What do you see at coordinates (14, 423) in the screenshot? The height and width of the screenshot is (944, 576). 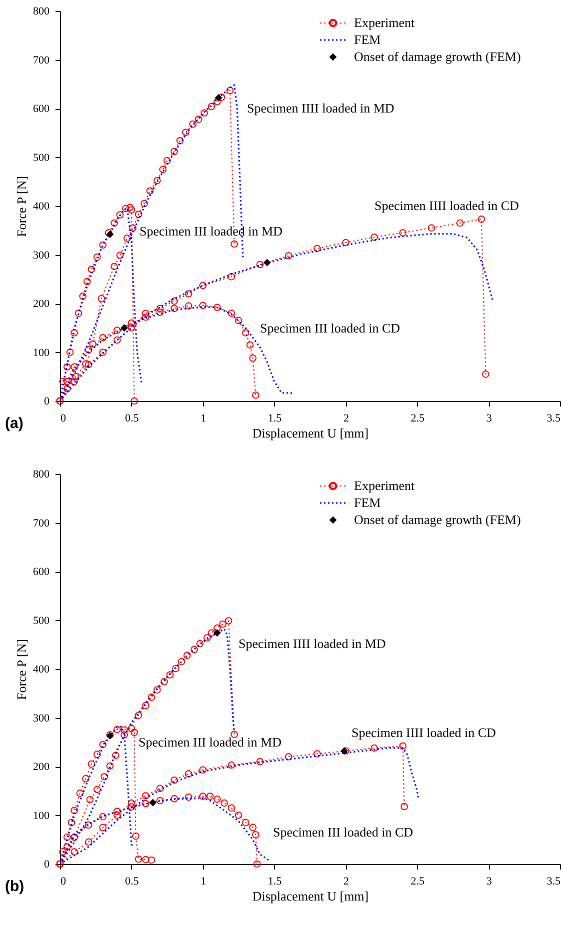 I see `text: (a)` at bounding box center [14, 423].